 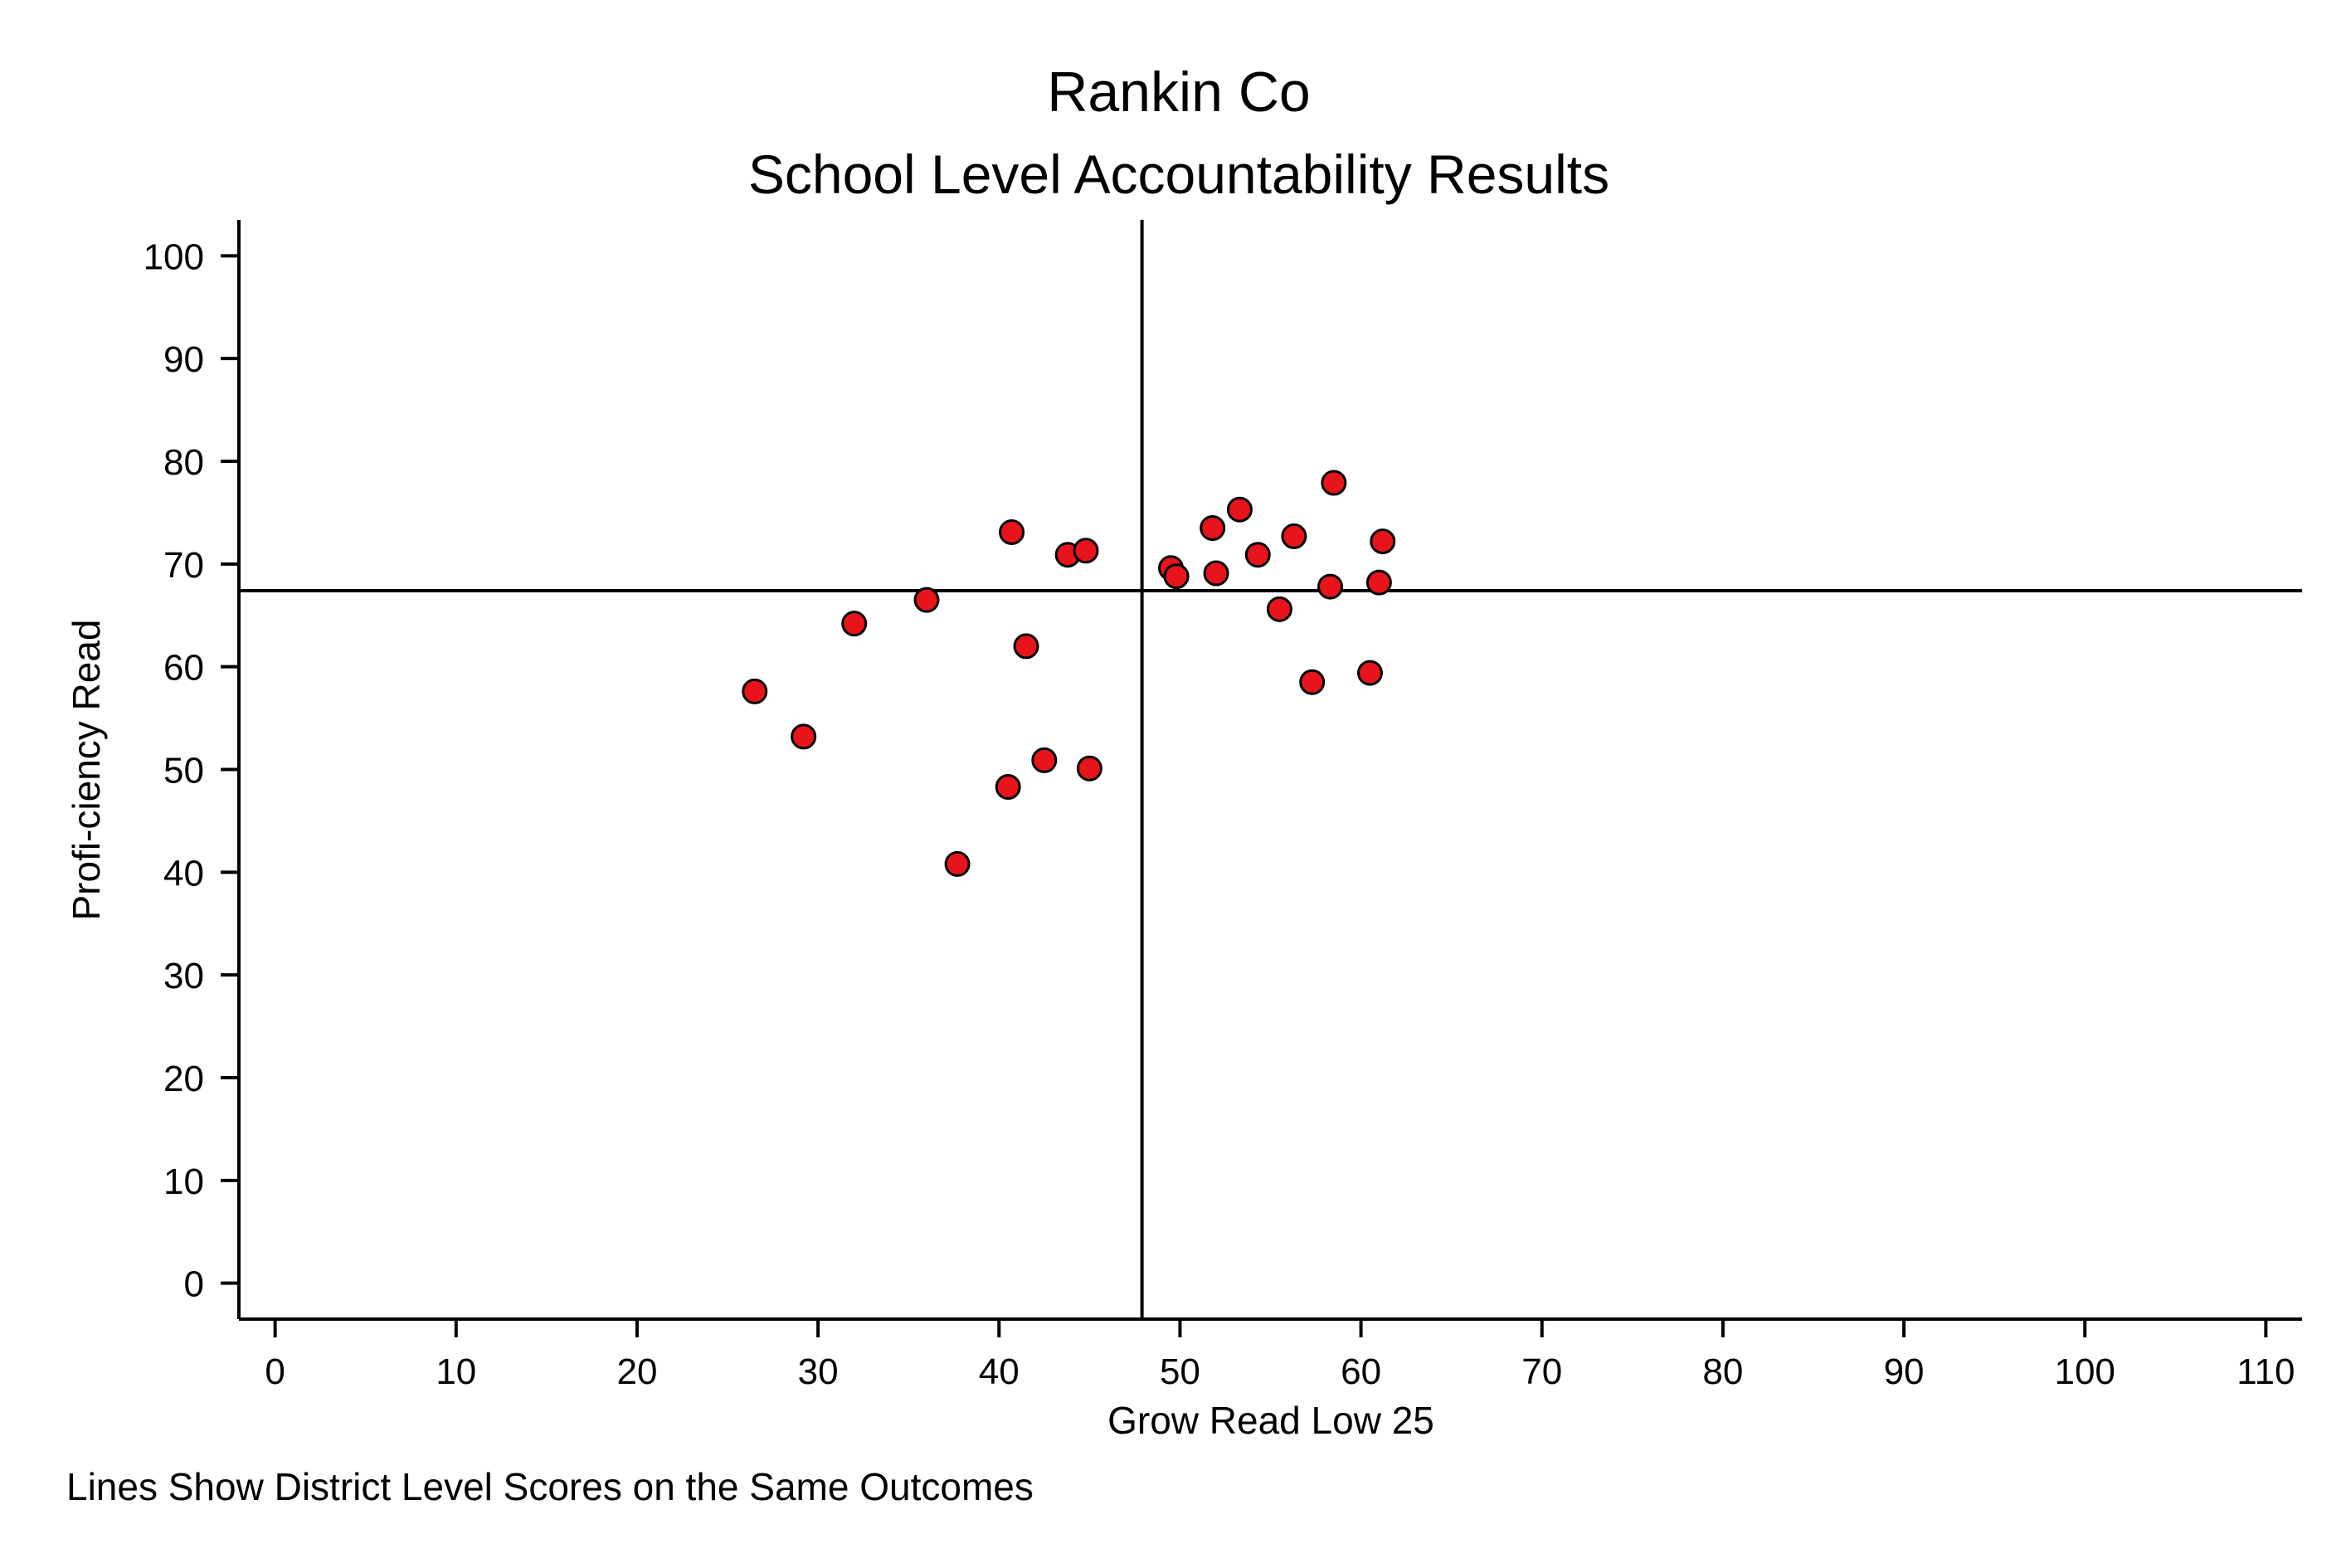 What do you see at coordinates (183, 668) in the screenshot?
I see `y-tick-label: 60` at bounding box center [183, 668].